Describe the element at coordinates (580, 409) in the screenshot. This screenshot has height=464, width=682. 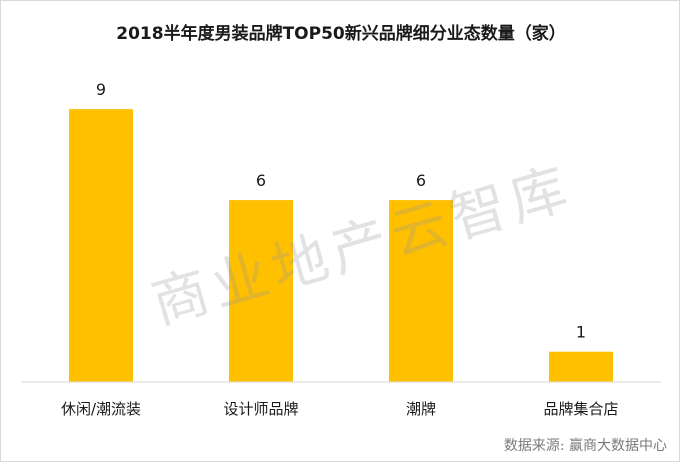
I see `category-label-3: 品牌集合店` at that location.